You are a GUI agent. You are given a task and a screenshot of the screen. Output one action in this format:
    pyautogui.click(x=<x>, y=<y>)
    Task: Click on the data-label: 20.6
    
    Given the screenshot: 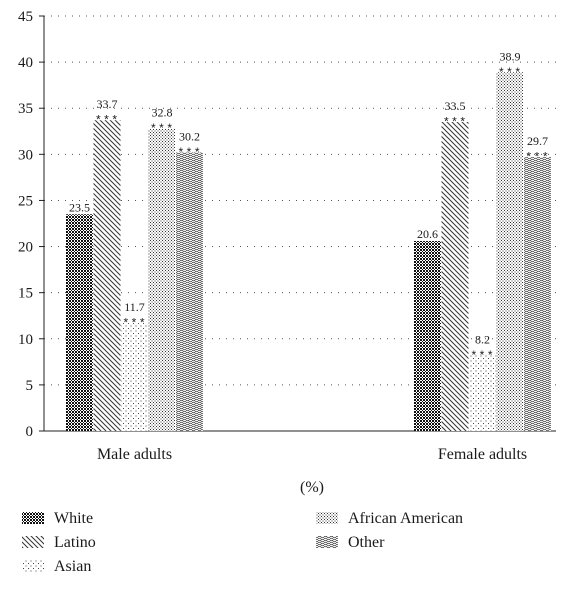 What is the action you would take?
    pyautogui.click(x=427, y=234)
    